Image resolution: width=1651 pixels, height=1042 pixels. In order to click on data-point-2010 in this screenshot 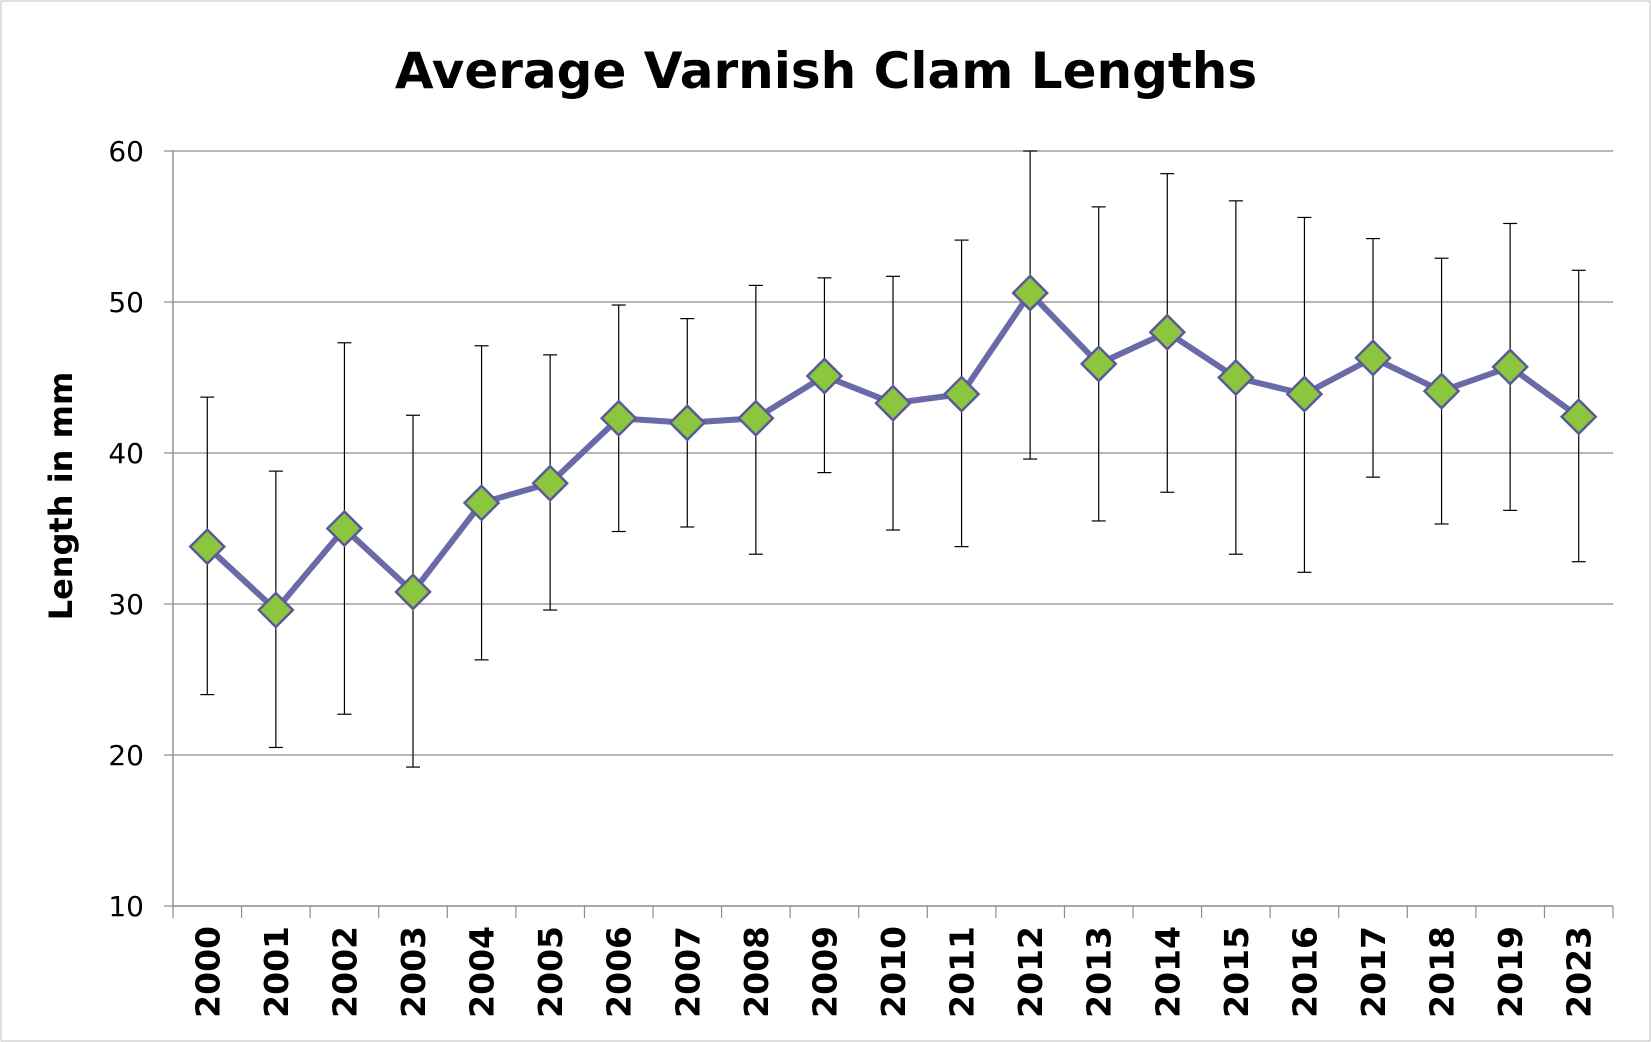, I will do `click(893, 403)`.